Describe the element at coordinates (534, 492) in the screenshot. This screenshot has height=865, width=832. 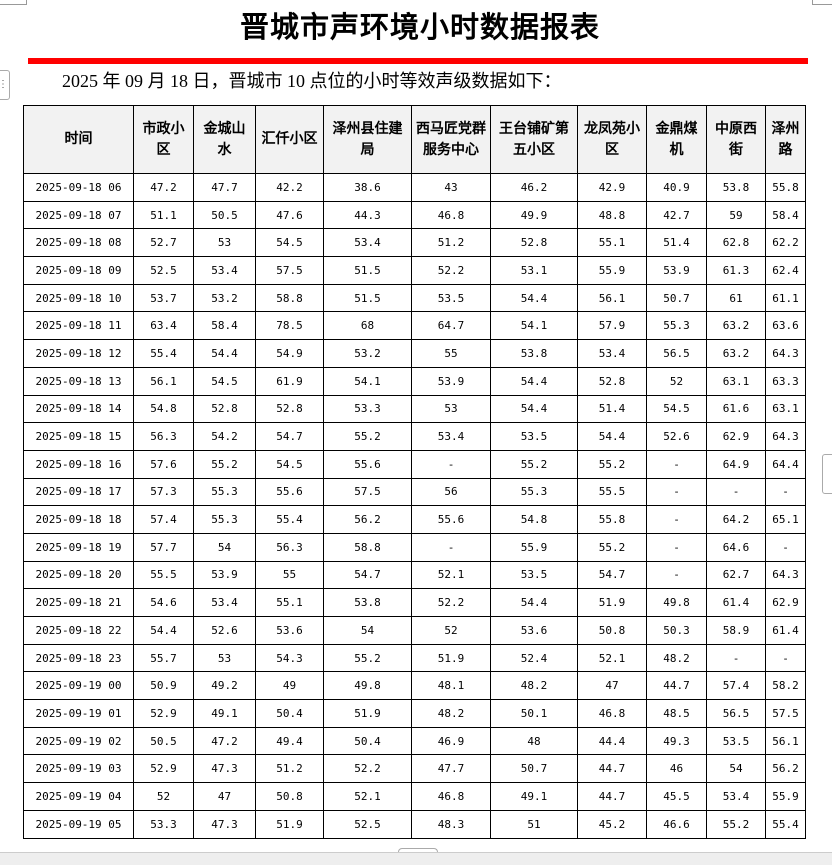
I see `value-cell: 55.3` at that location.